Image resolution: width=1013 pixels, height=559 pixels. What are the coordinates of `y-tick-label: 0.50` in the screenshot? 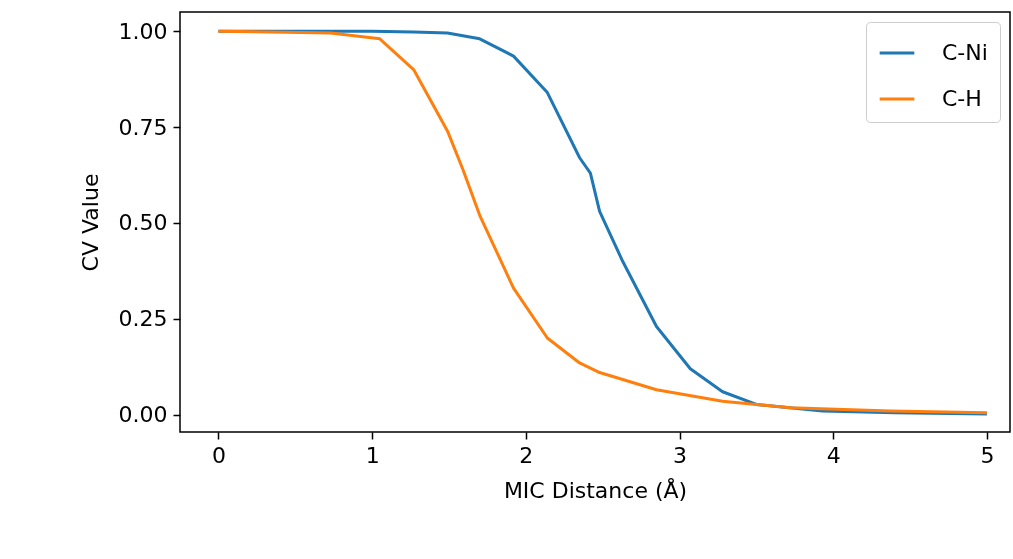 It's located at (143, 223).